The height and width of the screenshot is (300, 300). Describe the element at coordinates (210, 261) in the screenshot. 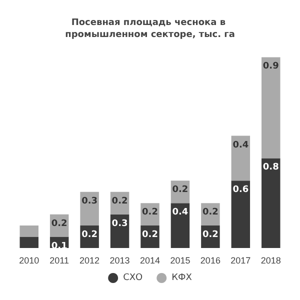

I see `x-tick-label: 2016` at that location.